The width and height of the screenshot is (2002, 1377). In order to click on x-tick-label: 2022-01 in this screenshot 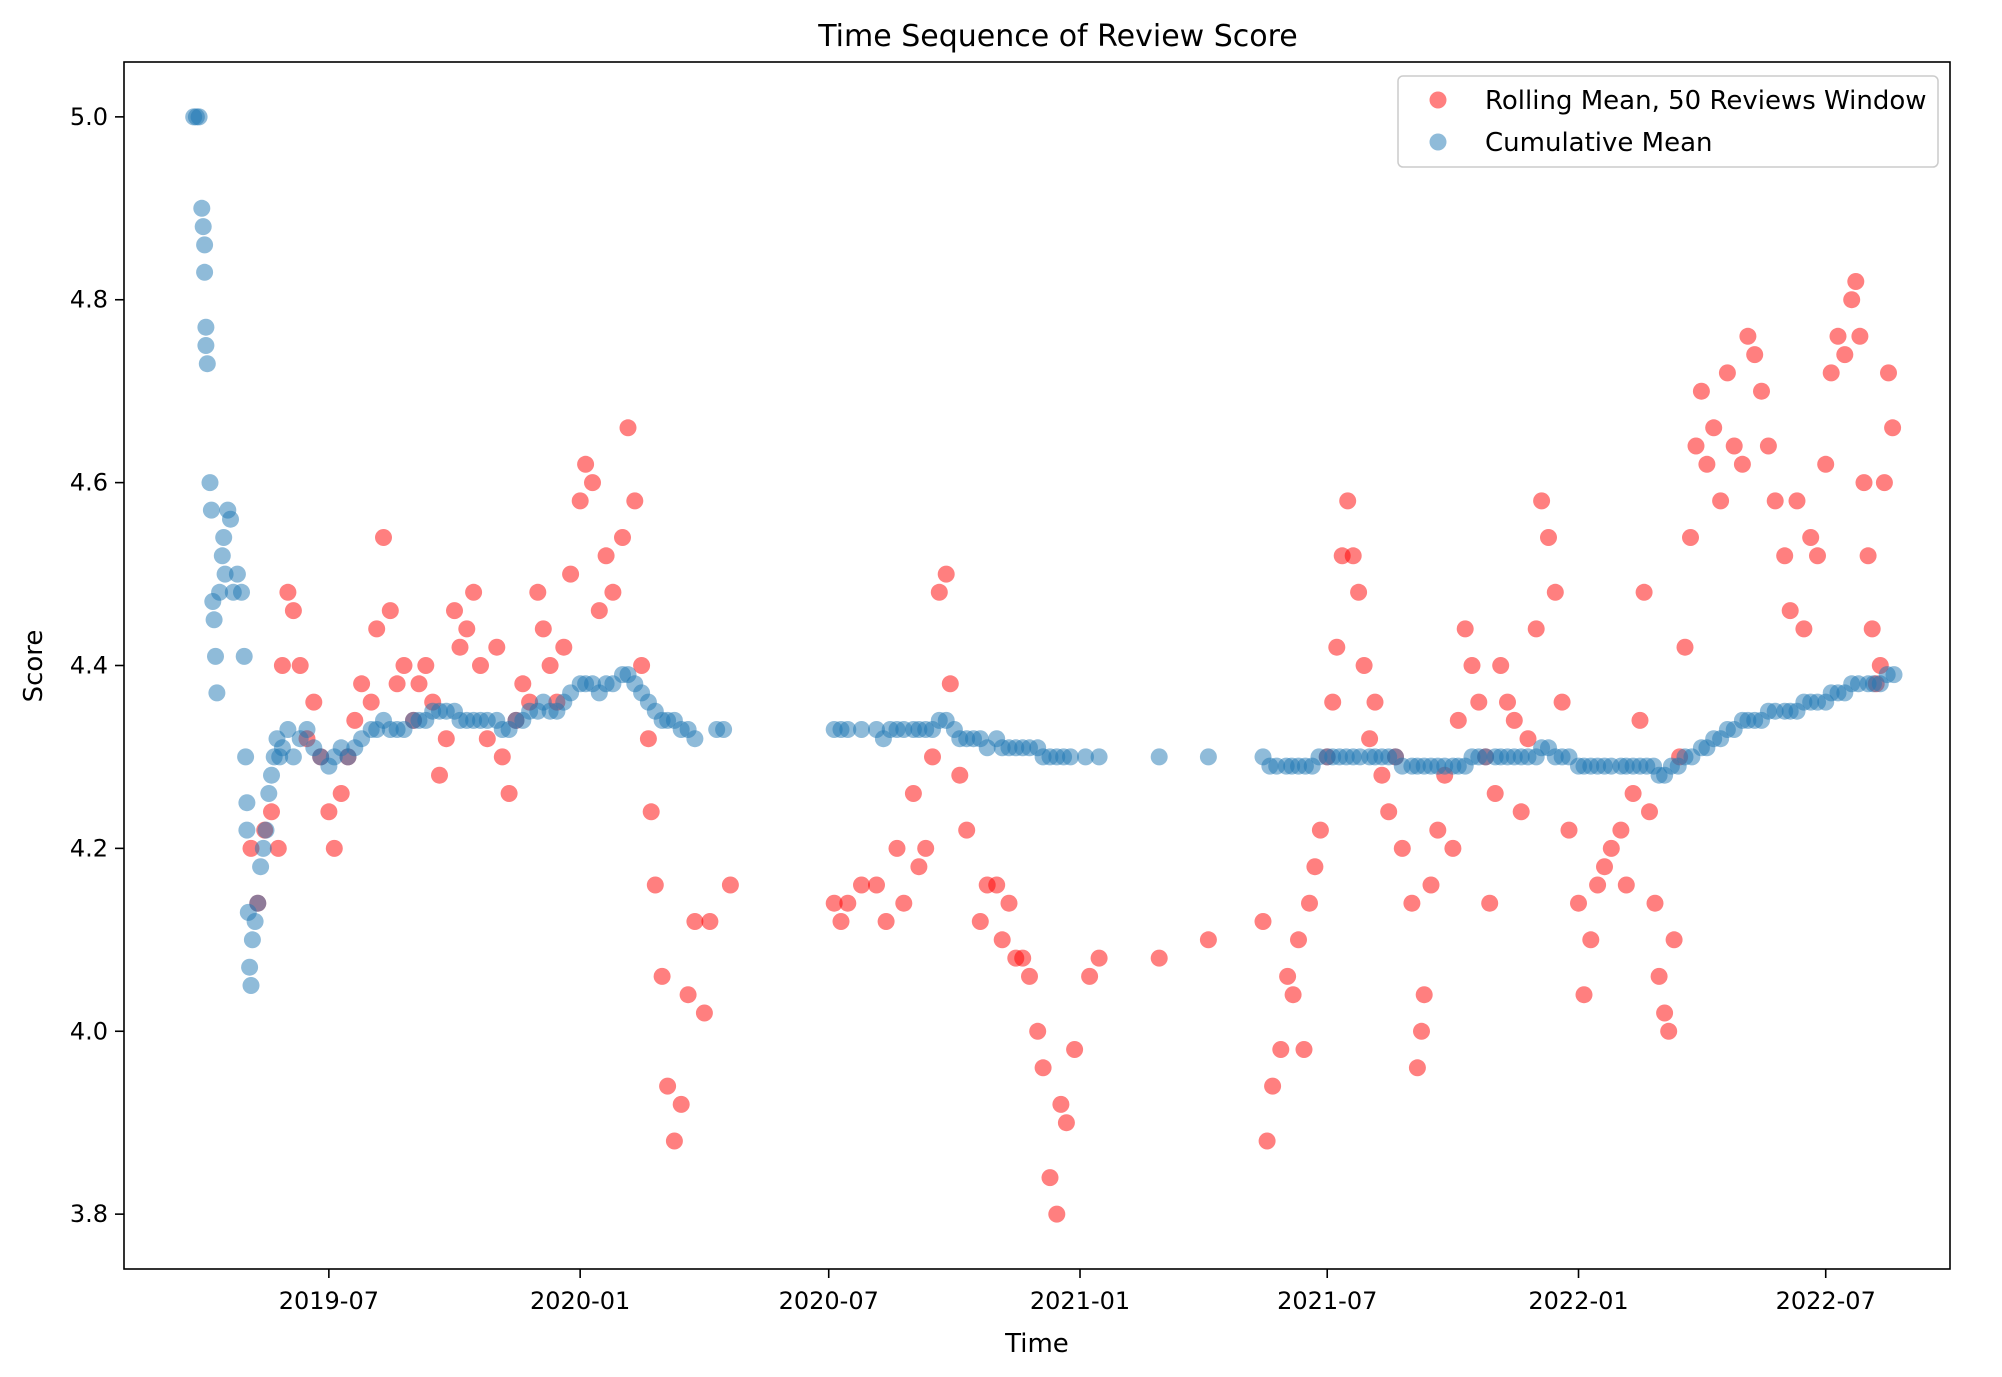, I will do `click(1578, 1301)`.